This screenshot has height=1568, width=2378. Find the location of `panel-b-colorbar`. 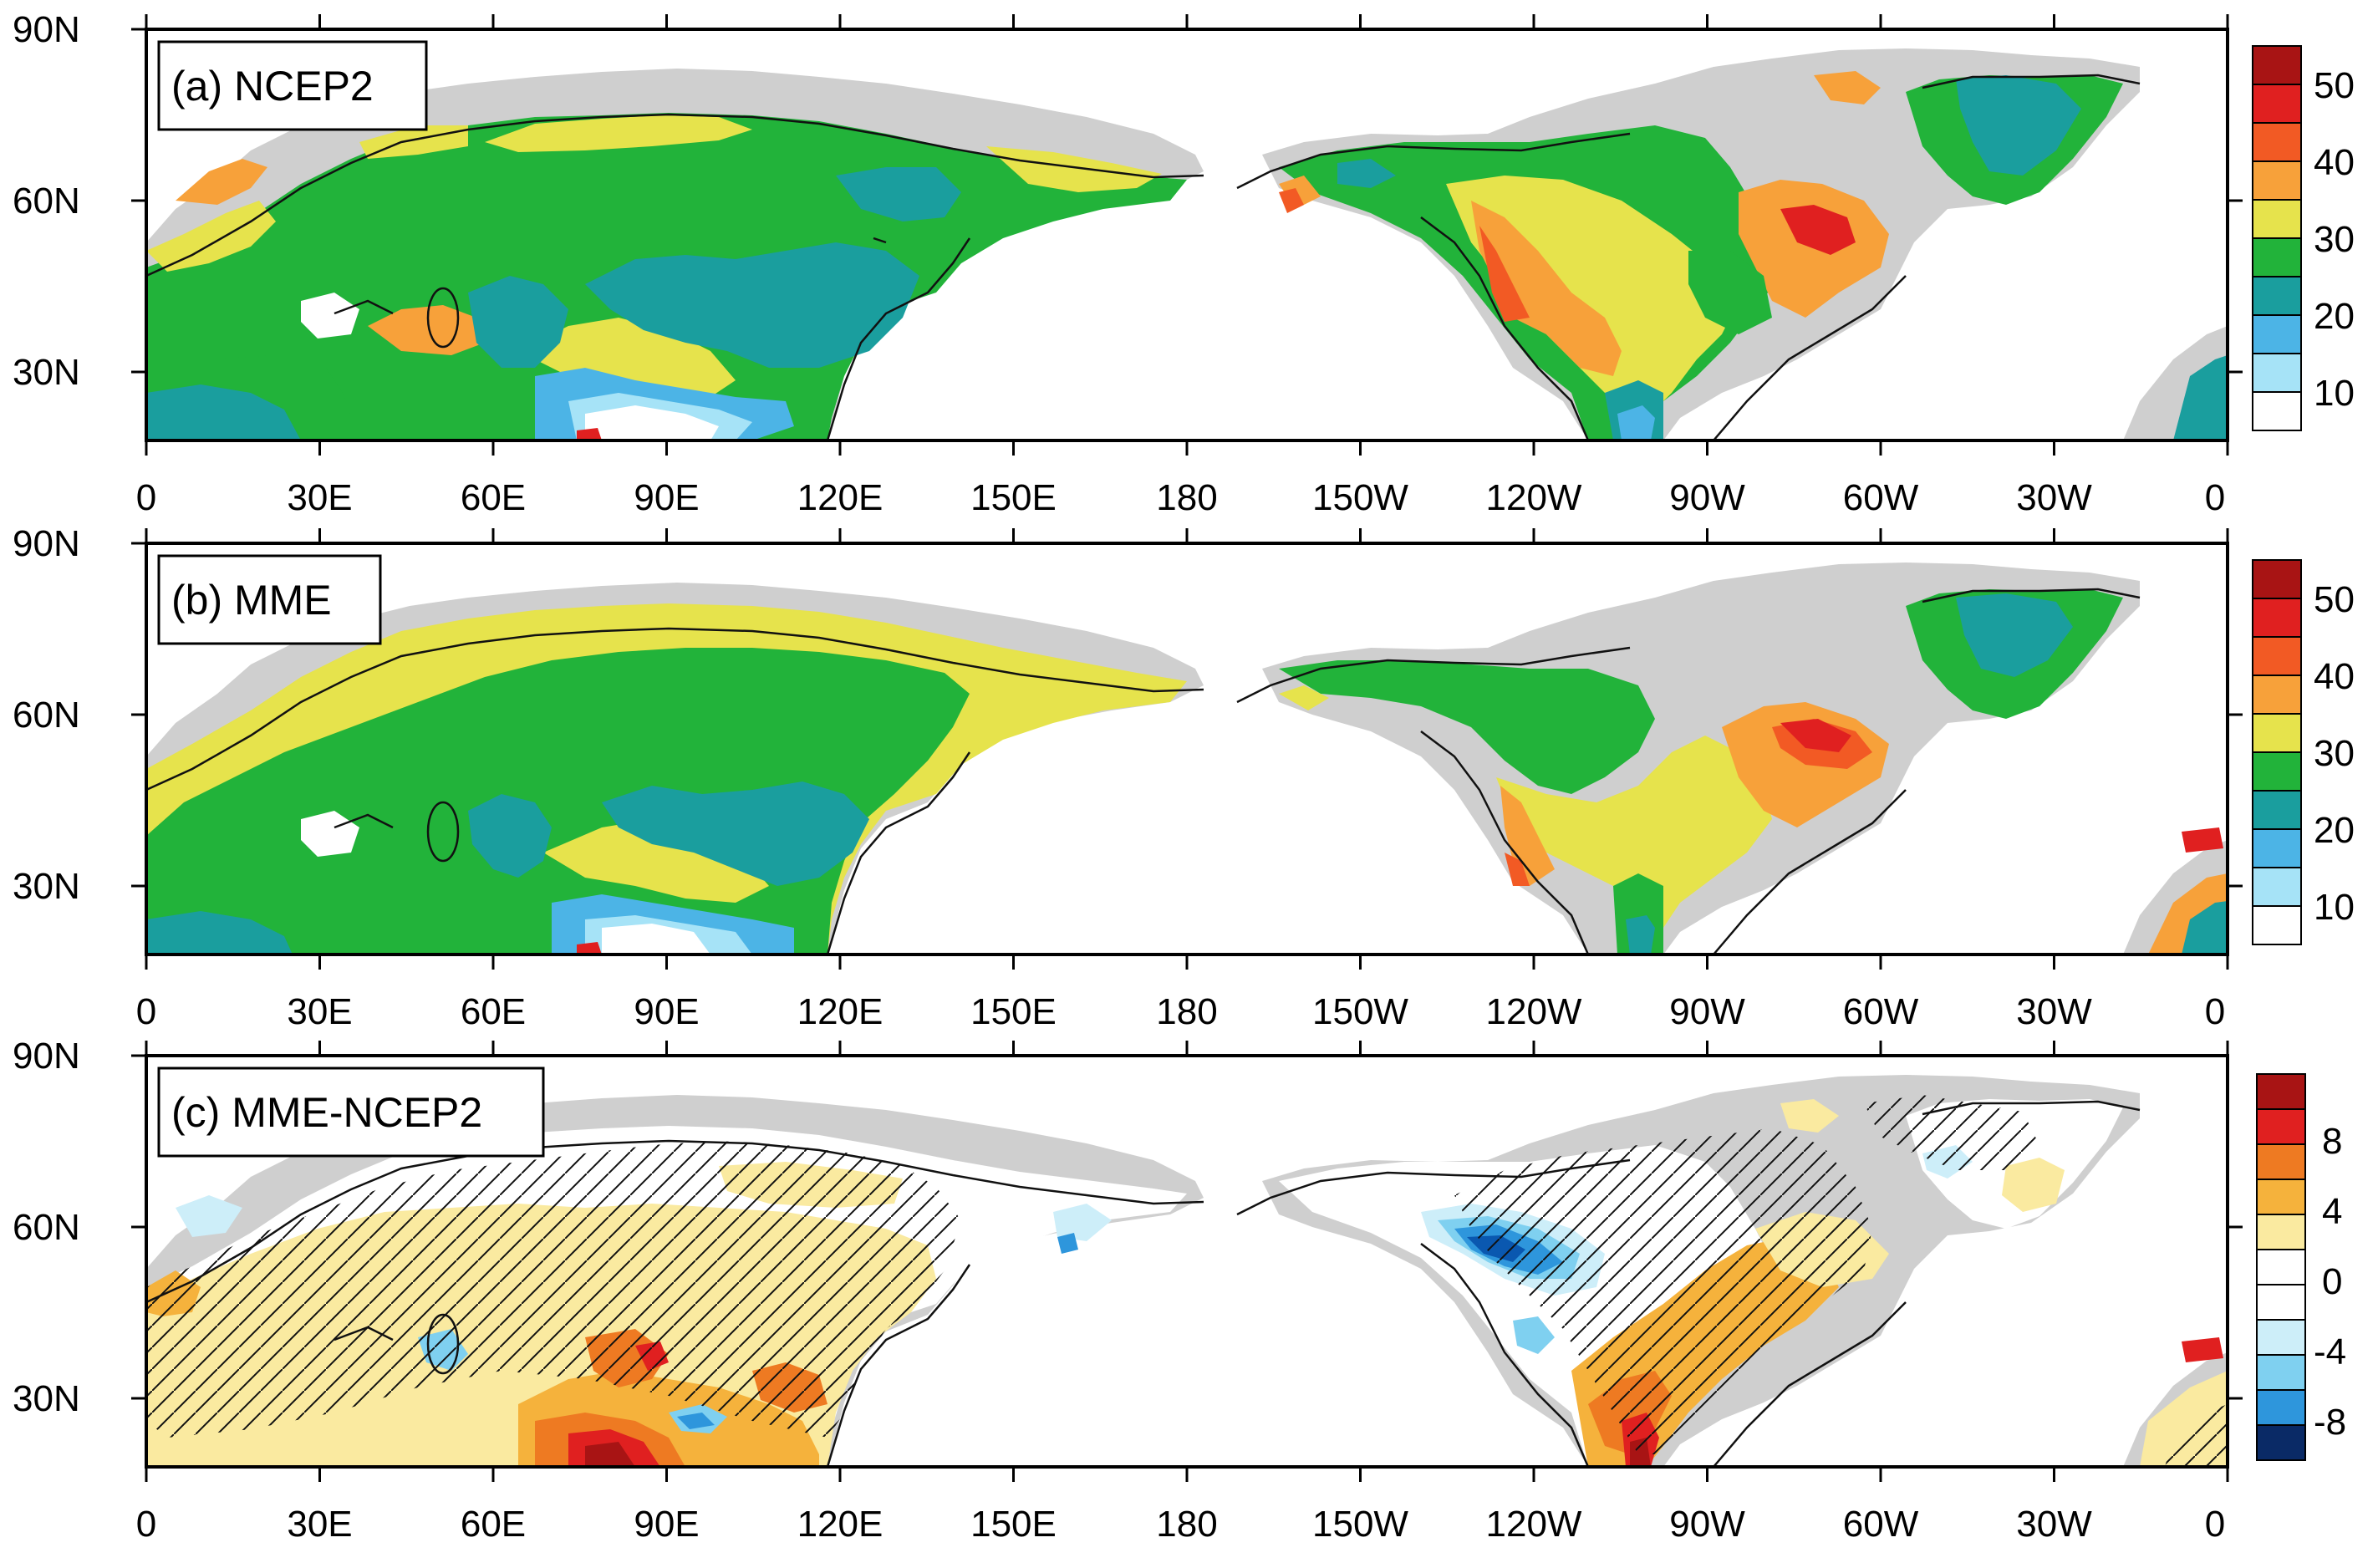

panel-b-colorbar is located at coordinates (2277, 752).